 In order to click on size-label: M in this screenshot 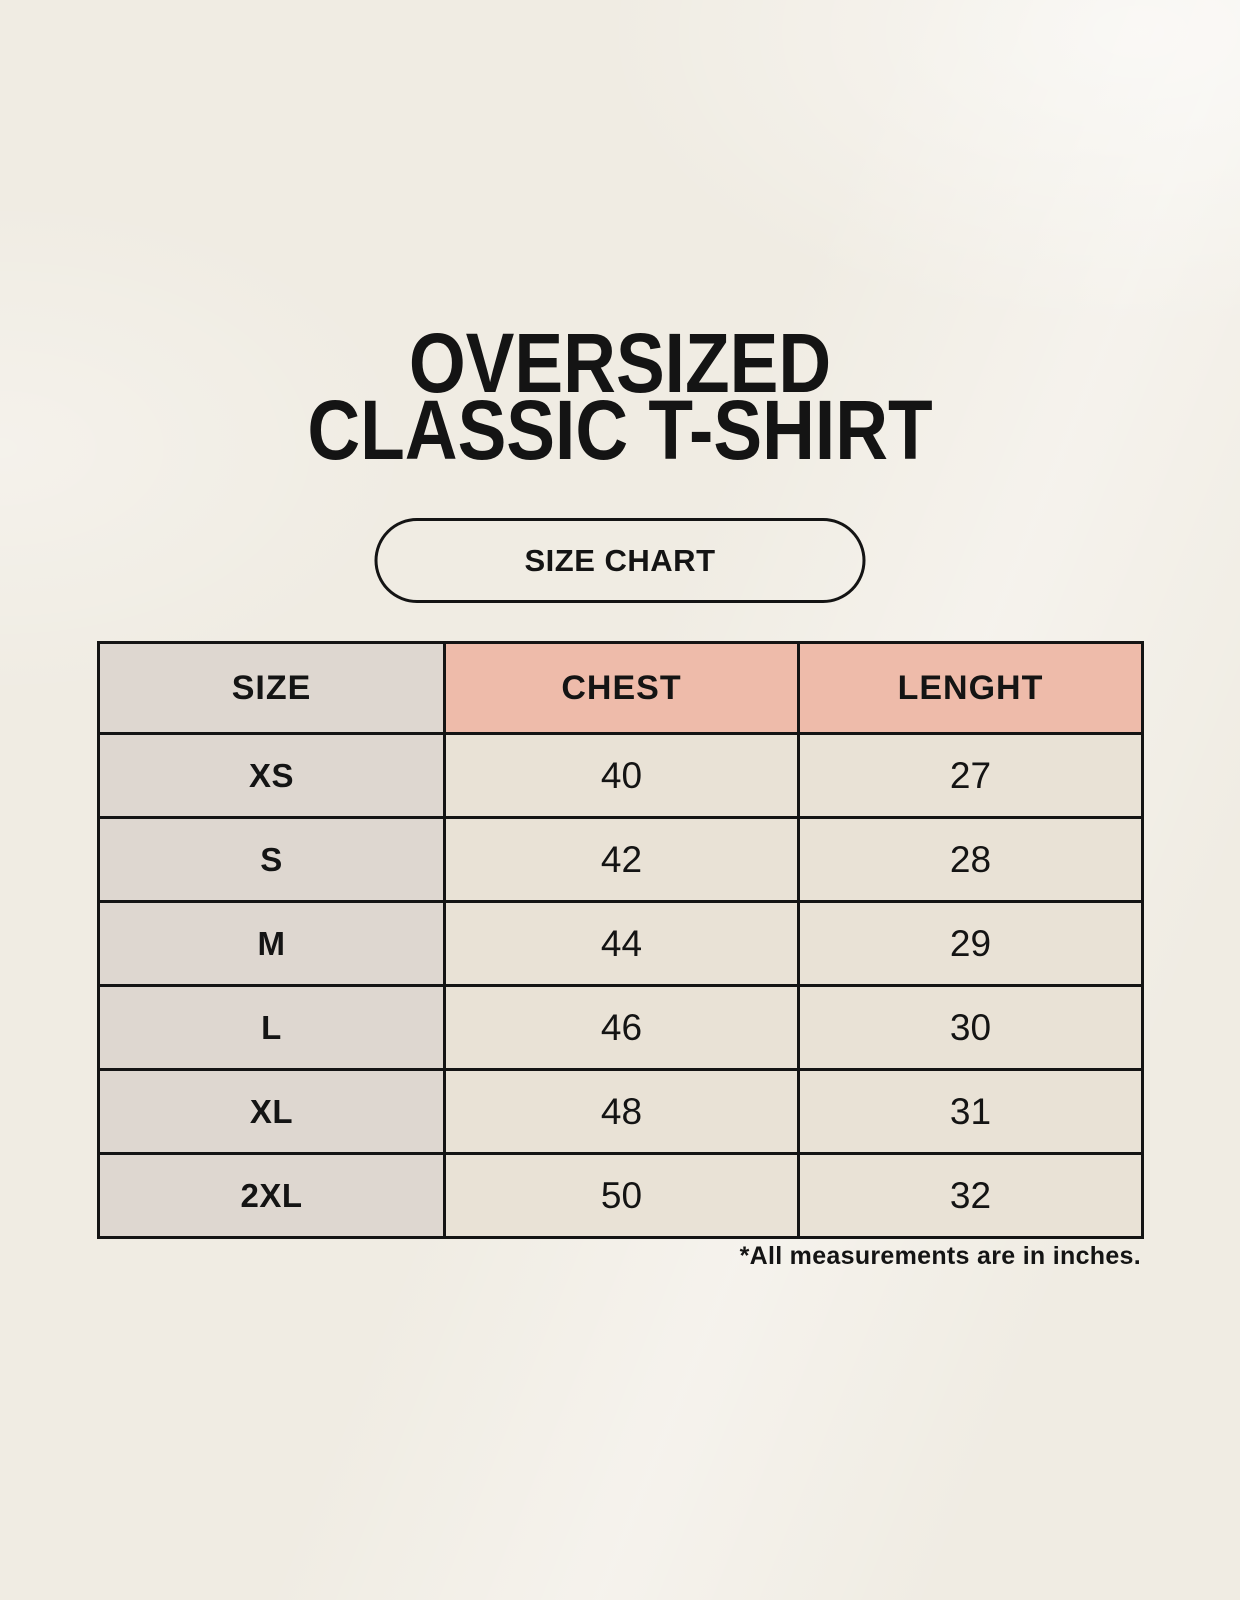, I will do `click(271, 943)`.